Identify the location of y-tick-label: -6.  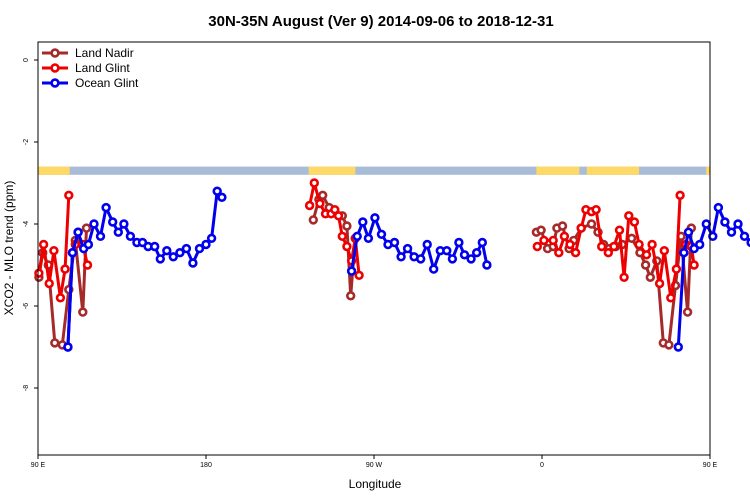
(26, 306).